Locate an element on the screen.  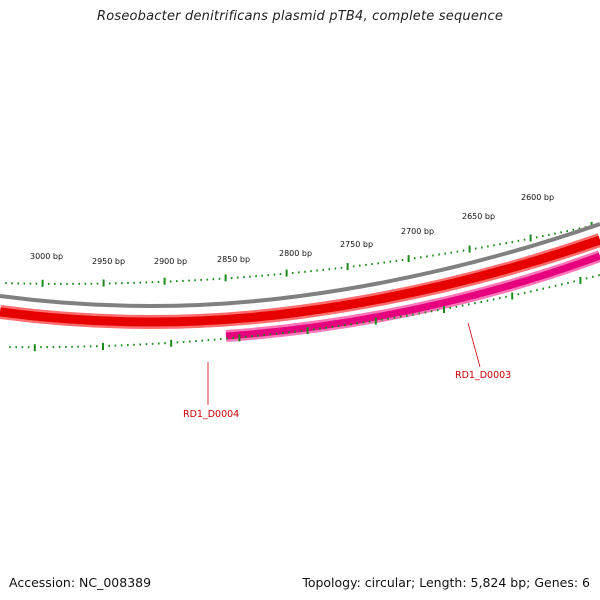
ruler-label: 2950 bp is located at coordinates (108, 261).